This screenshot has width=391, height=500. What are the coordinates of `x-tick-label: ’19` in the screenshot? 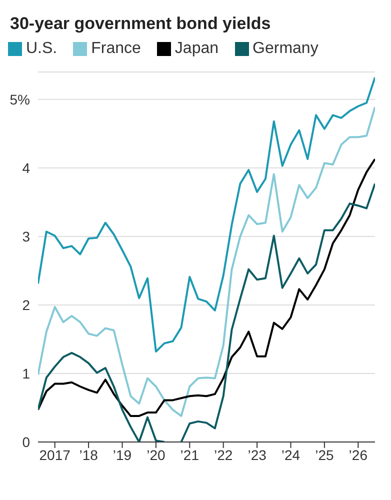 It's located at (122, 454).